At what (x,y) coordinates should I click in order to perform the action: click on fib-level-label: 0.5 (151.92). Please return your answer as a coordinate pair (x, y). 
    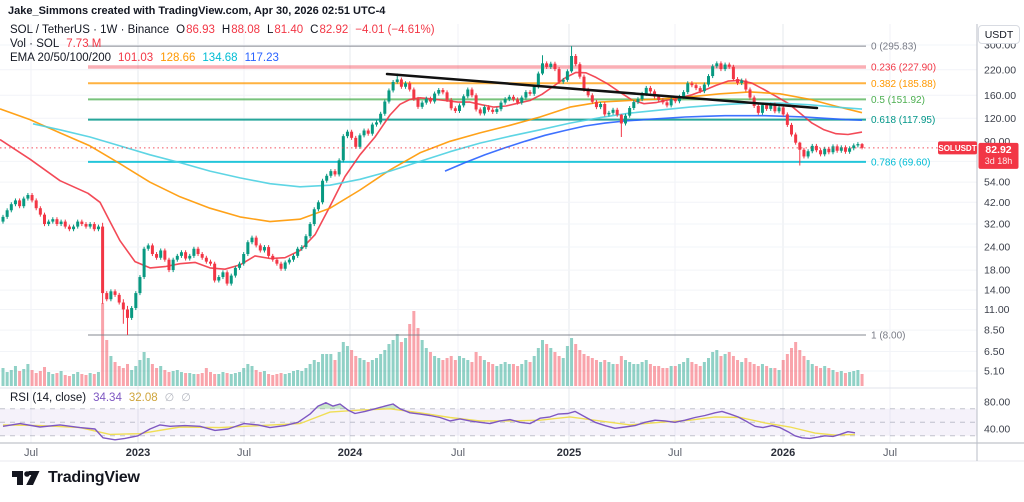
    Looking at the image, I should click on (898, 100).